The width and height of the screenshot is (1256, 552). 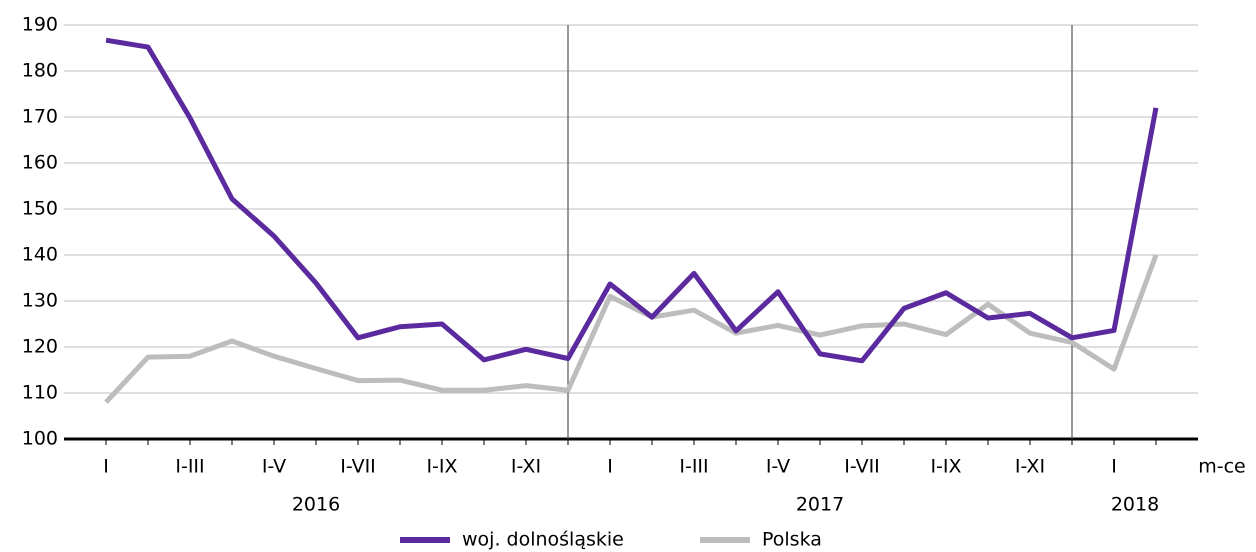 What do you see at coordinates (40, 163) in the screenshot?
I see `y-tick-label: 160` at bounding box center [40, 163].